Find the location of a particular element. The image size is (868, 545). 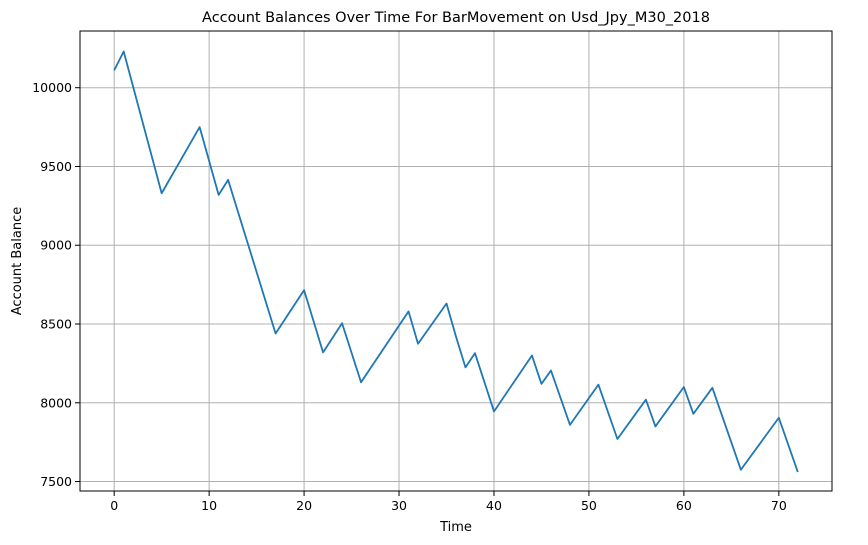

y-tick-label: 9000 is located at coordinates (56, 245).